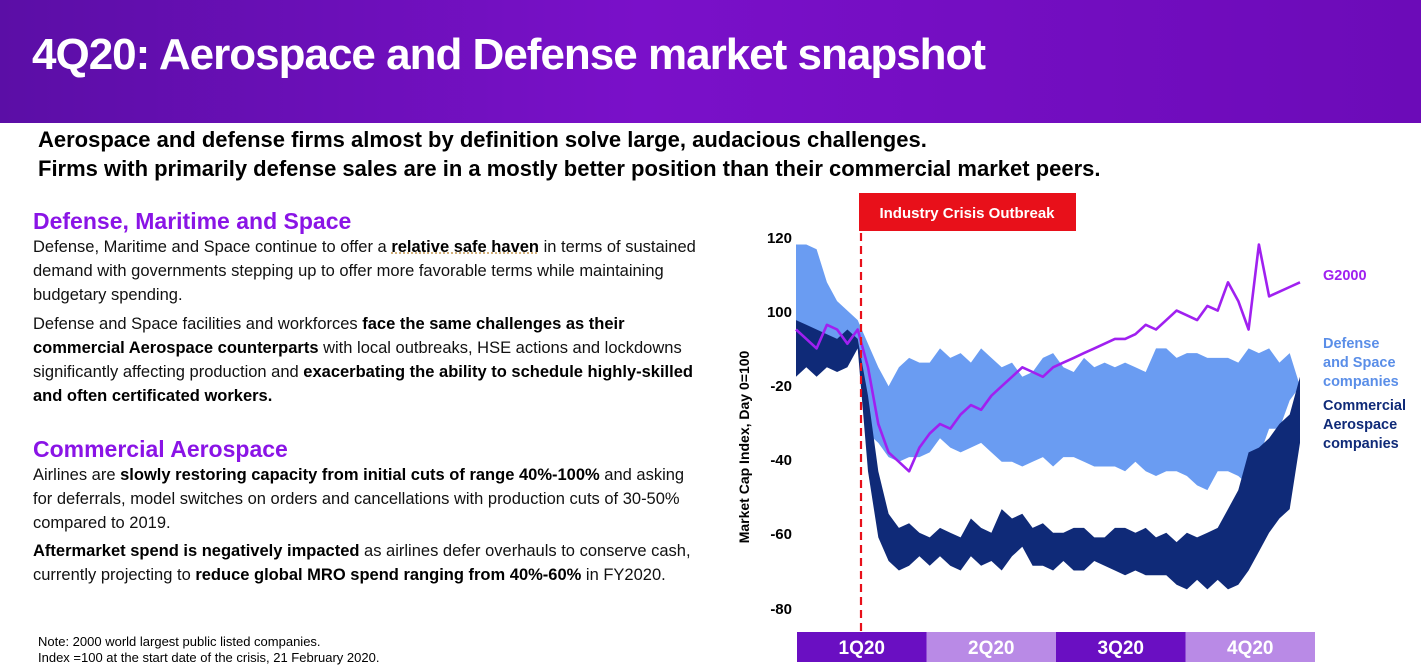 This screenshot has height=666, width=1421. Describe the element at coordinates (779, 312) in the screenshot. I see `y-tick-label: 100` at that location.